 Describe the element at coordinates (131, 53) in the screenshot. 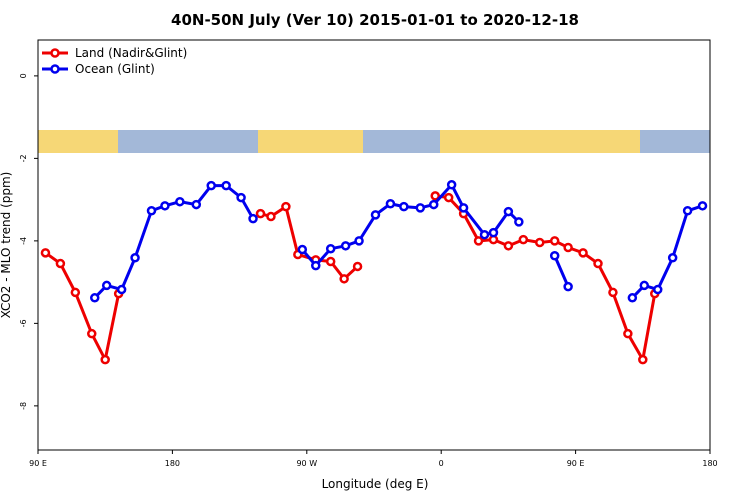

I see `legend-label: Land (Nadir&Glint)` at that location.